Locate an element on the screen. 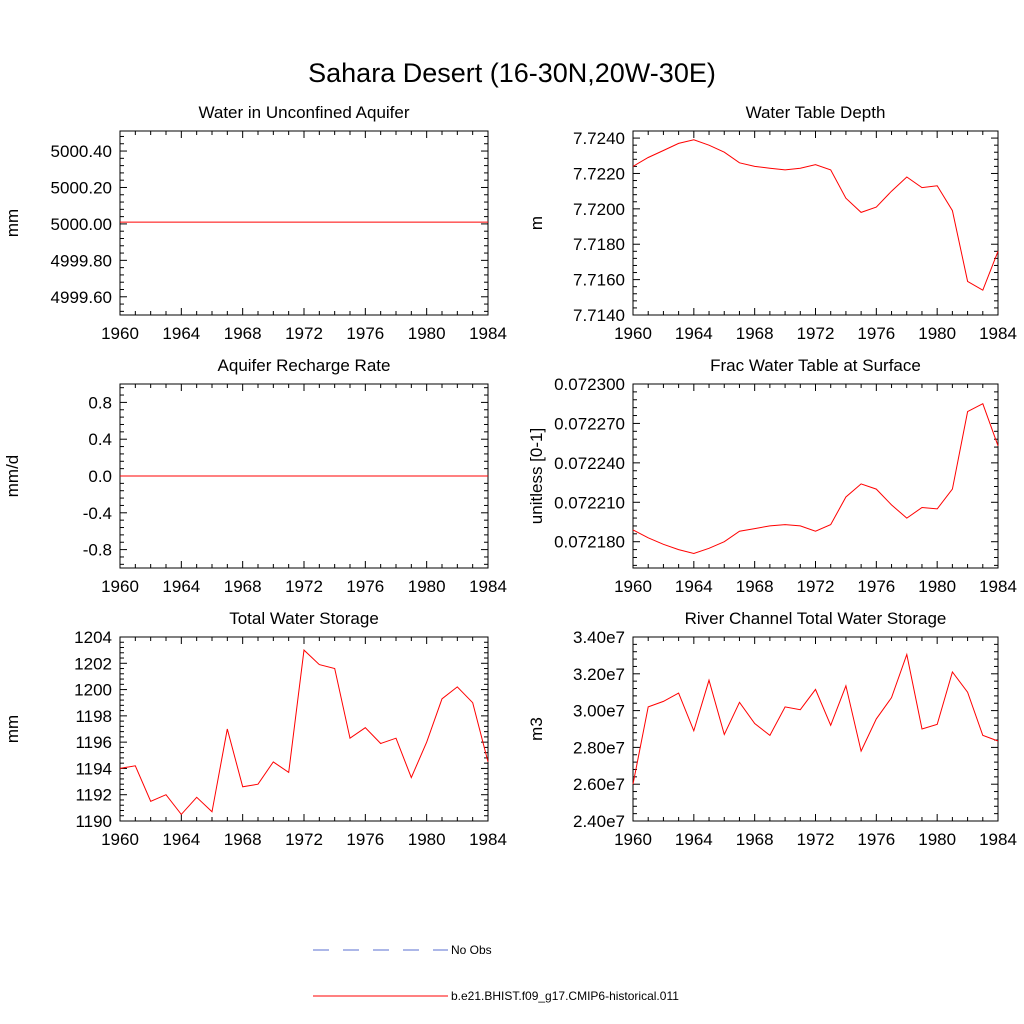 This screenshot has height=1024, width=1024. panel-title: Total Water Storage is located at coordinates (304, 618).